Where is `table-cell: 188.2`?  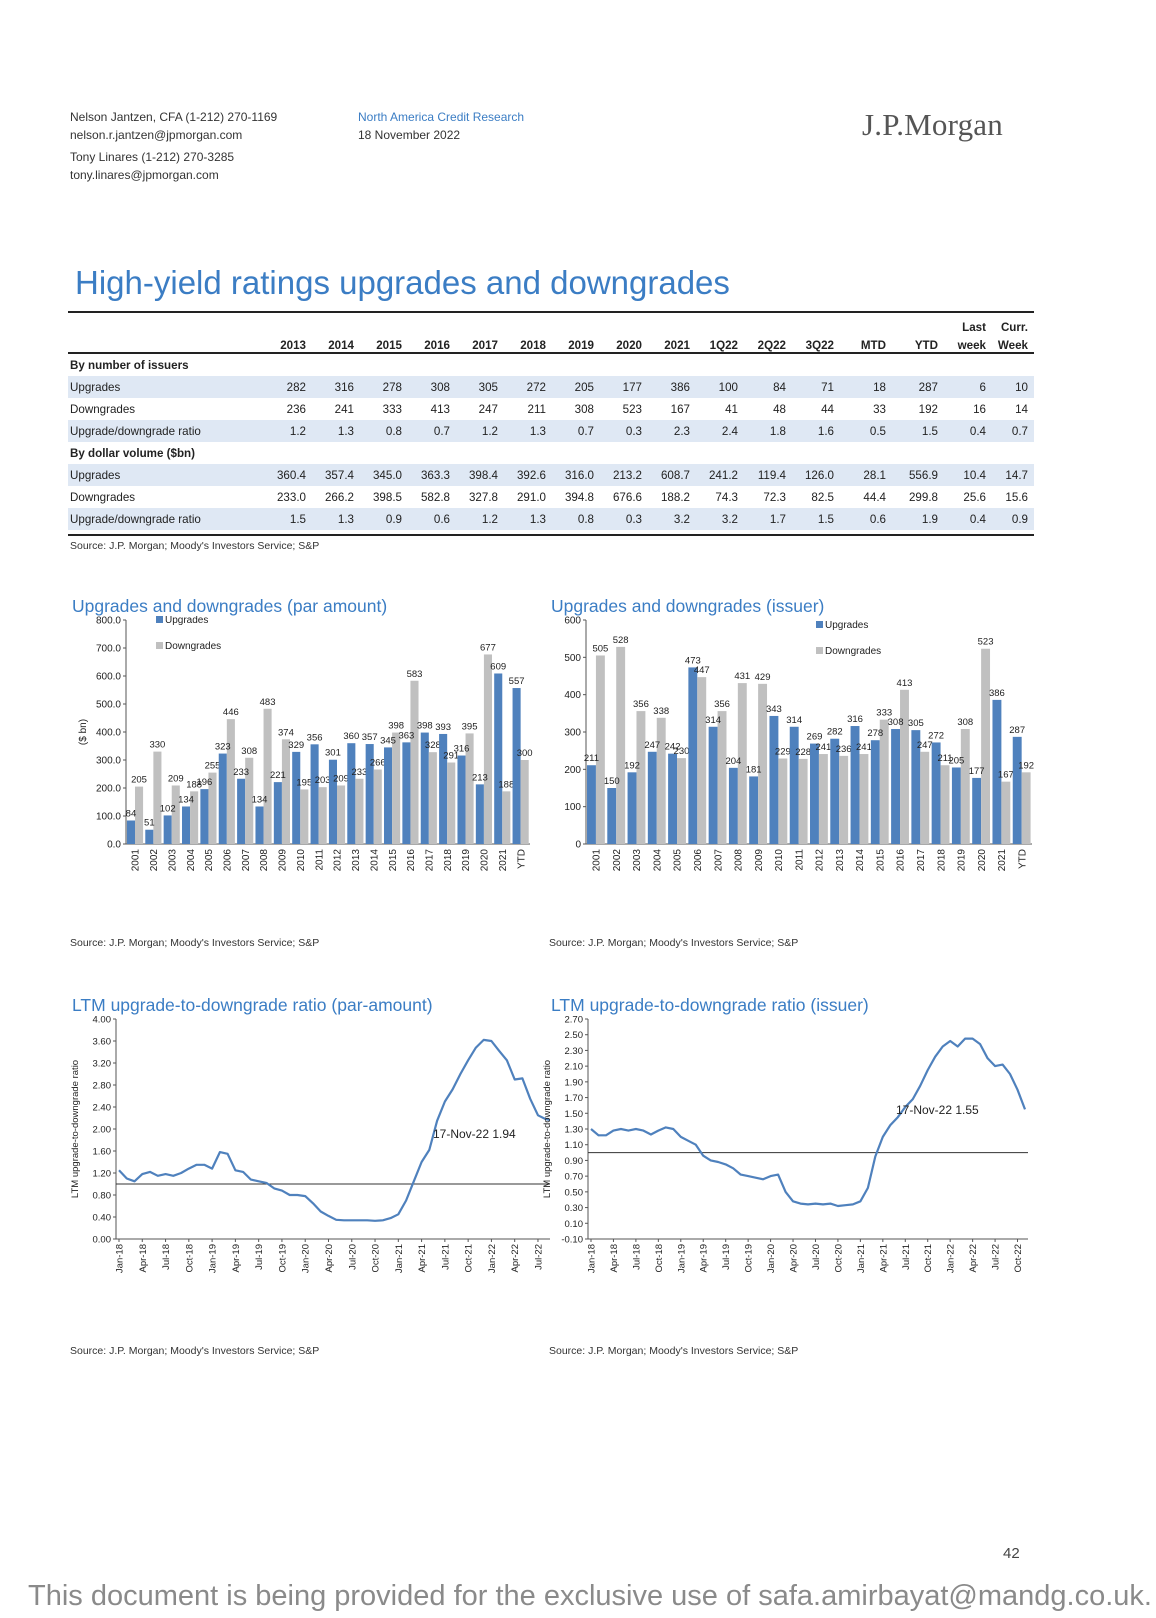
table-cell: 188.2 is located at coordinates (675, 497).